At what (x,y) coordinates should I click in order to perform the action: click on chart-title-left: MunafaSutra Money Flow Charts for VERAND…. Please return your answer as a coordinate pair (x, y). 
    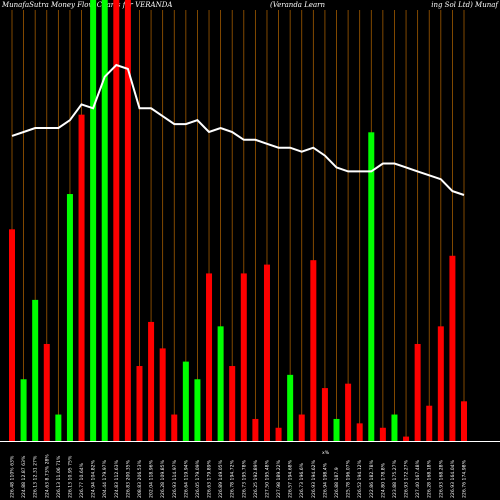
    Looking at the image, I should click on (87, 5).